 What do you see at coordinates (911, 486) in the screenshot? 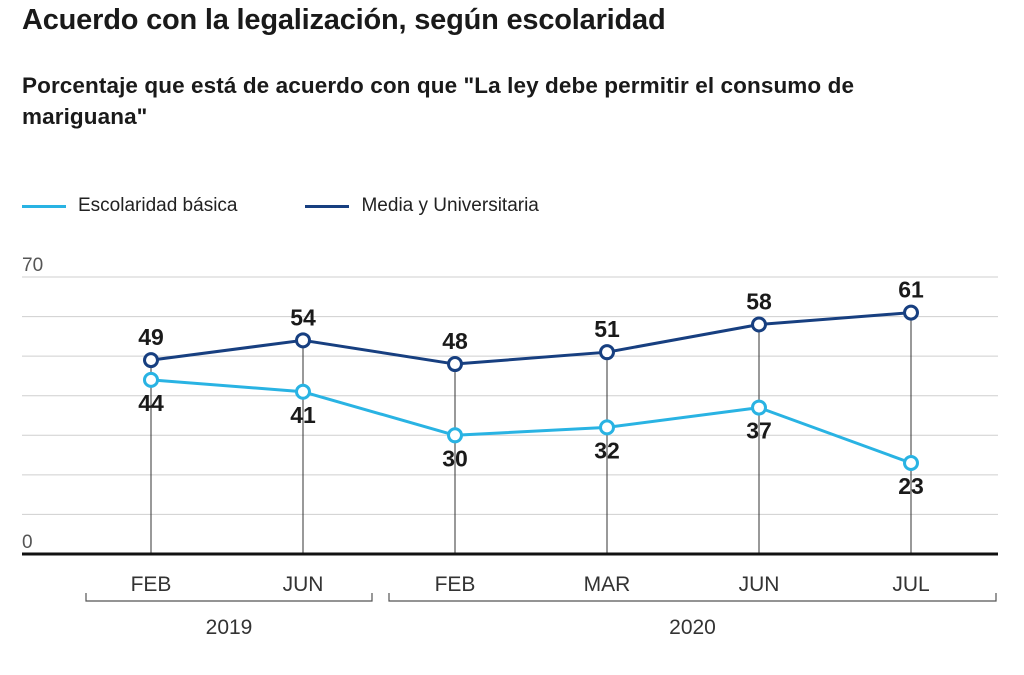
I see `data-label: 23` at bounding box center [911, 486].